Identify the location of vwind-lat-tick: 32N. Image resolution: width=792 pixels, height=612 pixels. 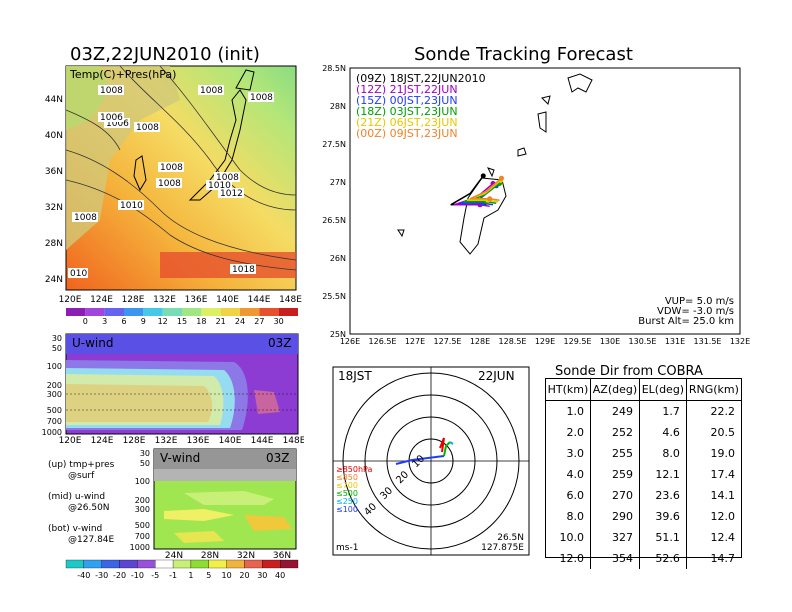
(246, 556).